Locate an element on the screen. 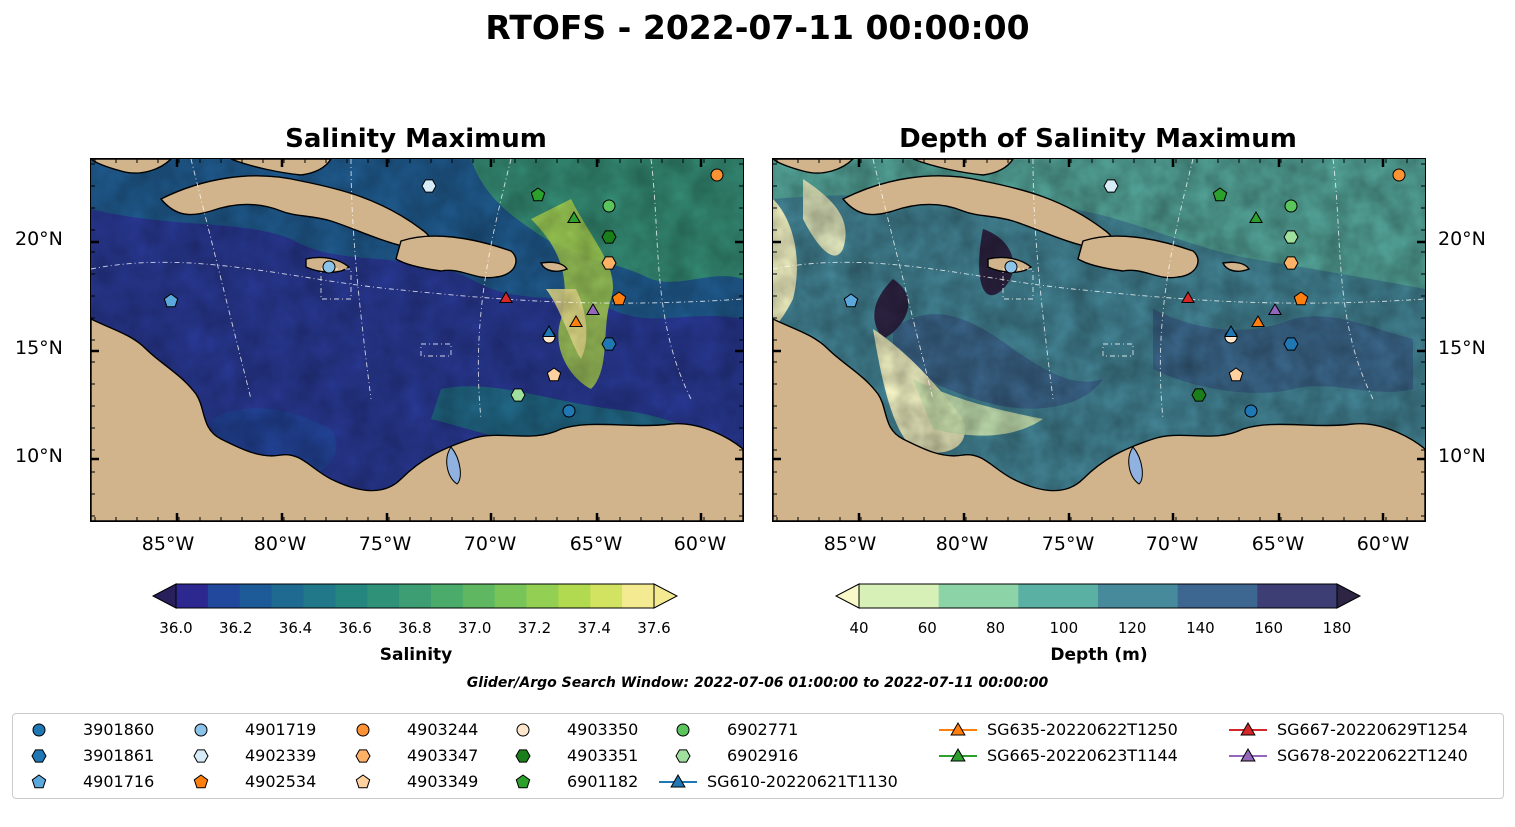  colorbar-tick-label: 36.2 is located at coordinates (236, 628).